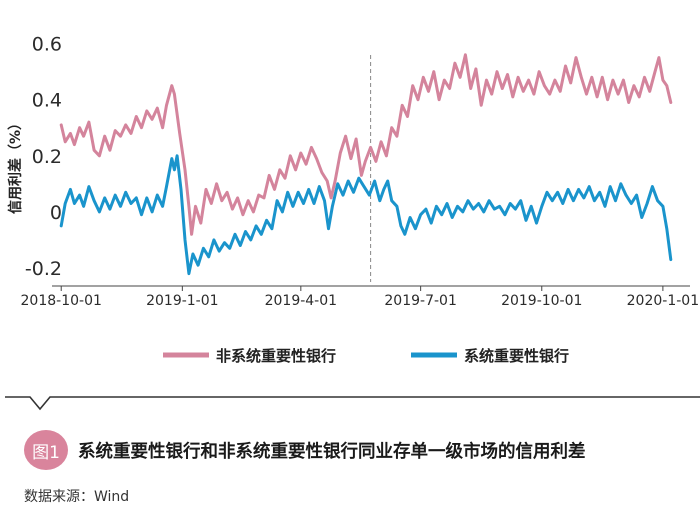  Describe the element at coordinates (301, 301) in the screenshot. I see `x-tick-label: 2019-4-01` at that location.